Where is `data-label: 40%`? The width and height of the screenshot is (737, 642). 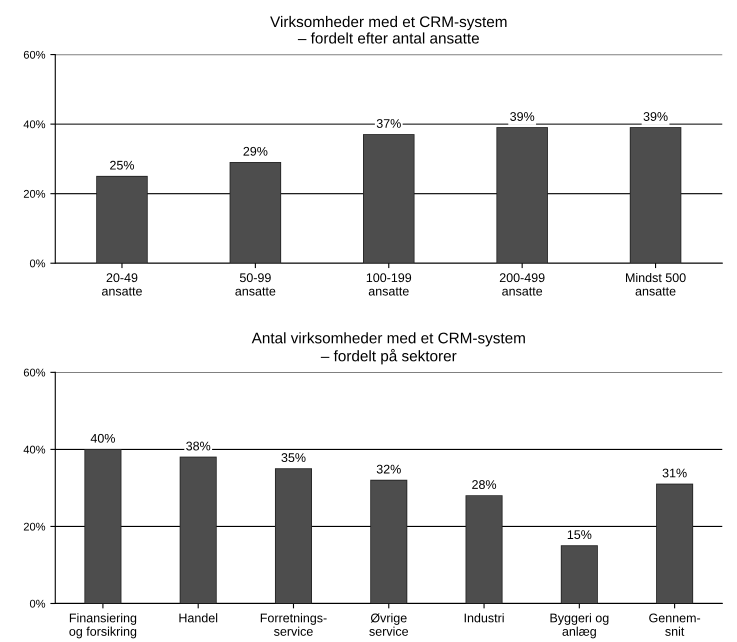 data-label: 40% is located at coordinates (102, 438).